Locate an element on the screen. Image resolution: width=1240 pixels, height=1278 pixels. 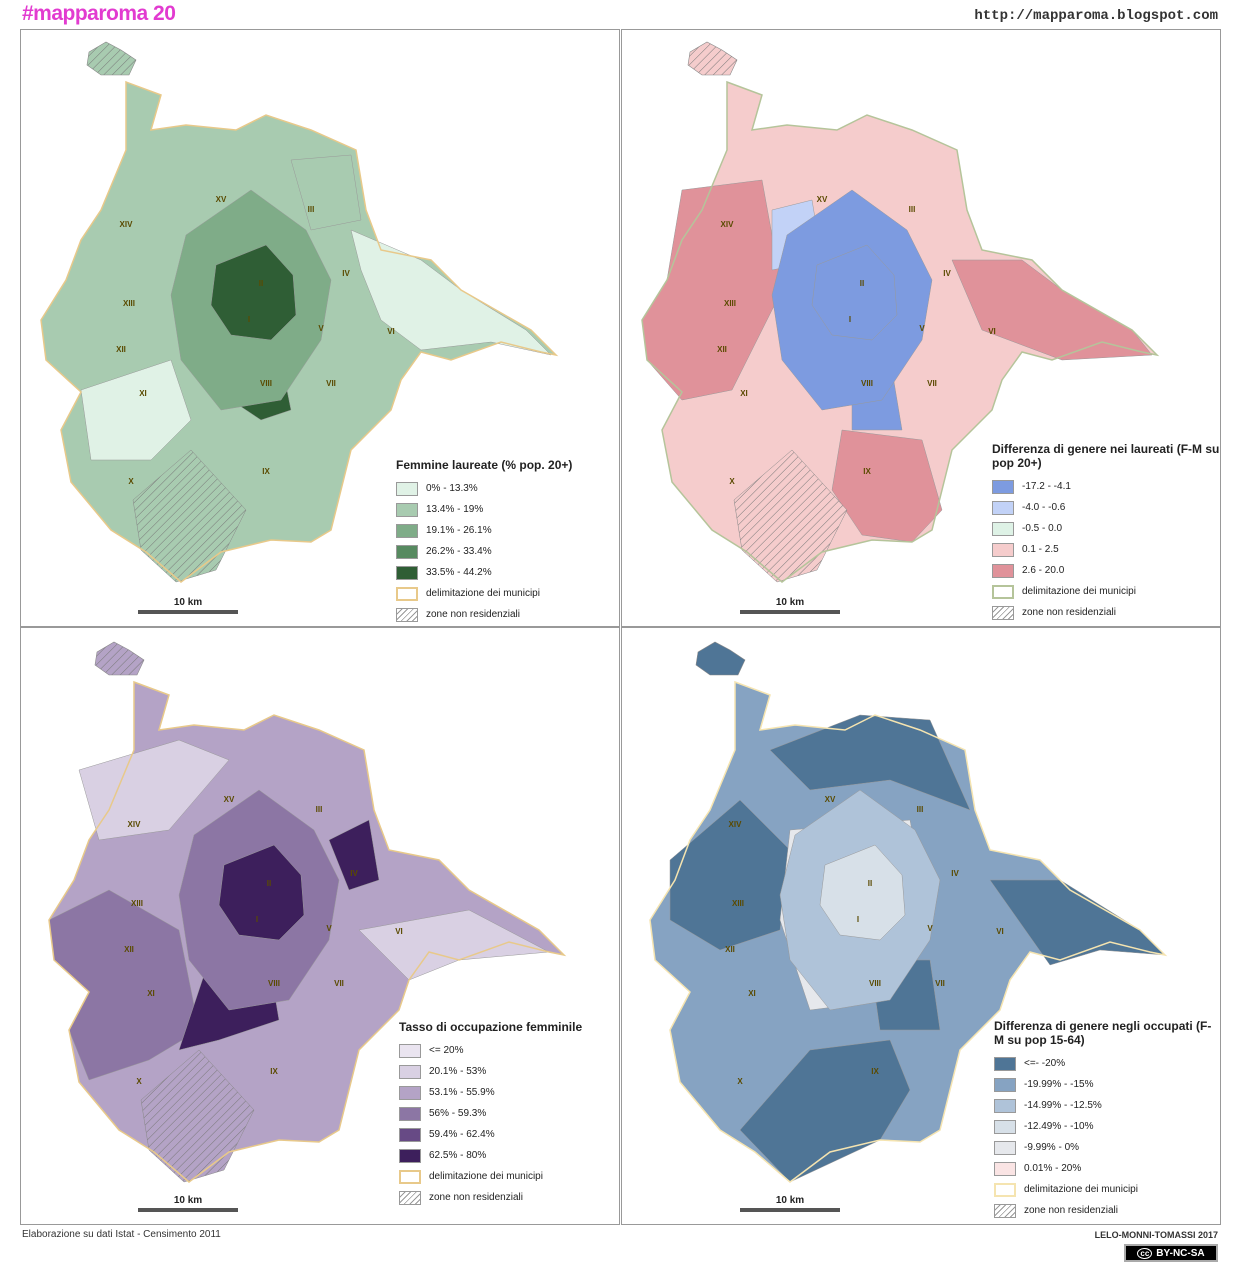
legend-item: 33.5% - 44.2% is located at coordinates (484, 572).